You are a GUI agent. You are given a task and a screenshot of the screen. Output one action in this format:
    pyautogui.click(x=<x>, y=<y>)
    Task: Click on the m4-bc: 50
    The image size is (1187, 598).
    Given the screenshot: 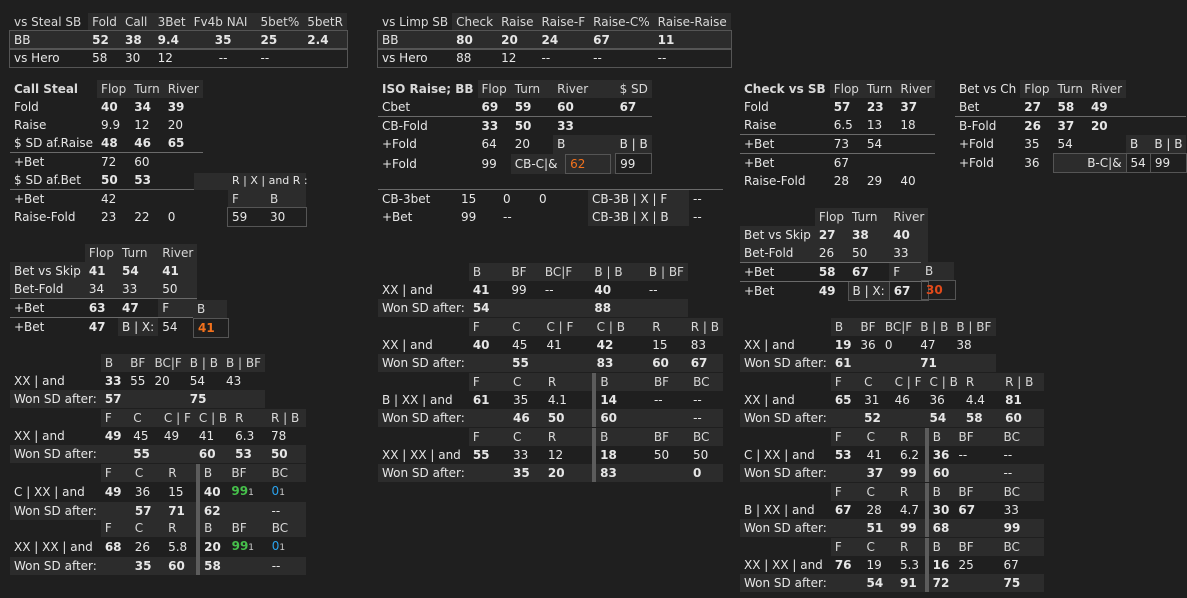 What is the action you would take?
    pyautogui.click(x=701, y=455)
    